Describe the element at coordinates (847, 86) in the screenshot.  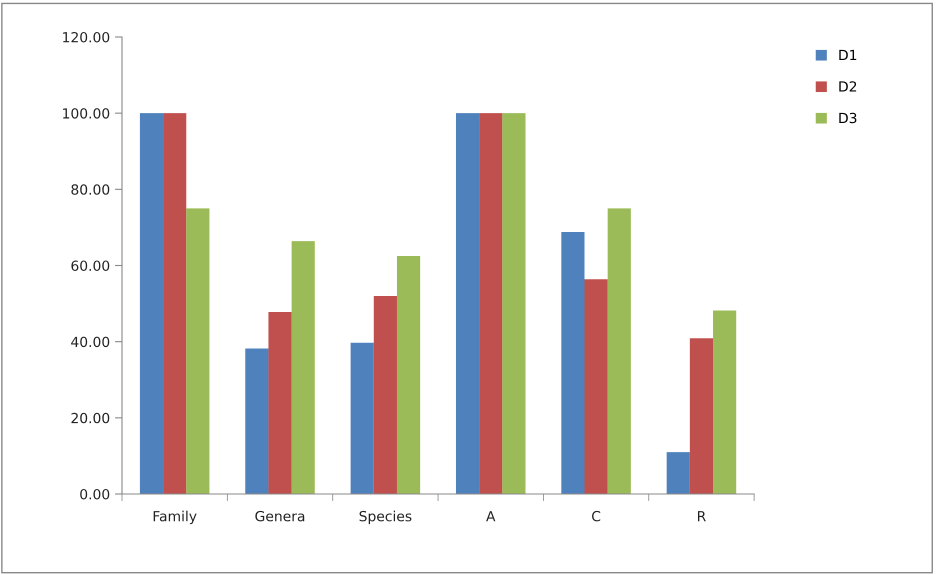
I see `legend-label: D2` at that location.